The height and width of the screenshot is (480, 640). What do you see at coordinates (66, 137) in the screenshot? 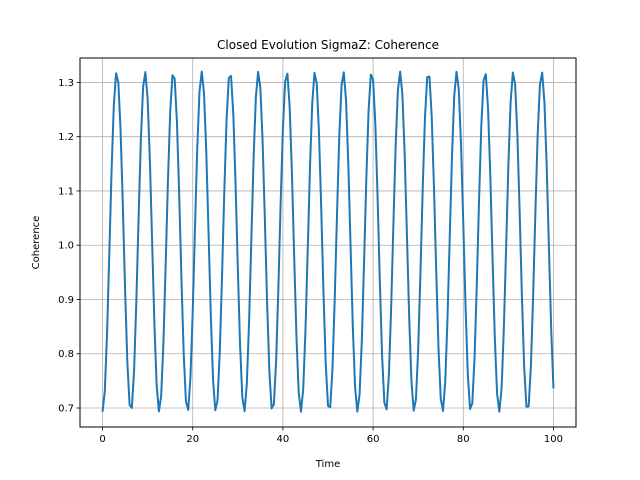
I see `y-tick-label: 1.2` at bounding box center [66, 137].